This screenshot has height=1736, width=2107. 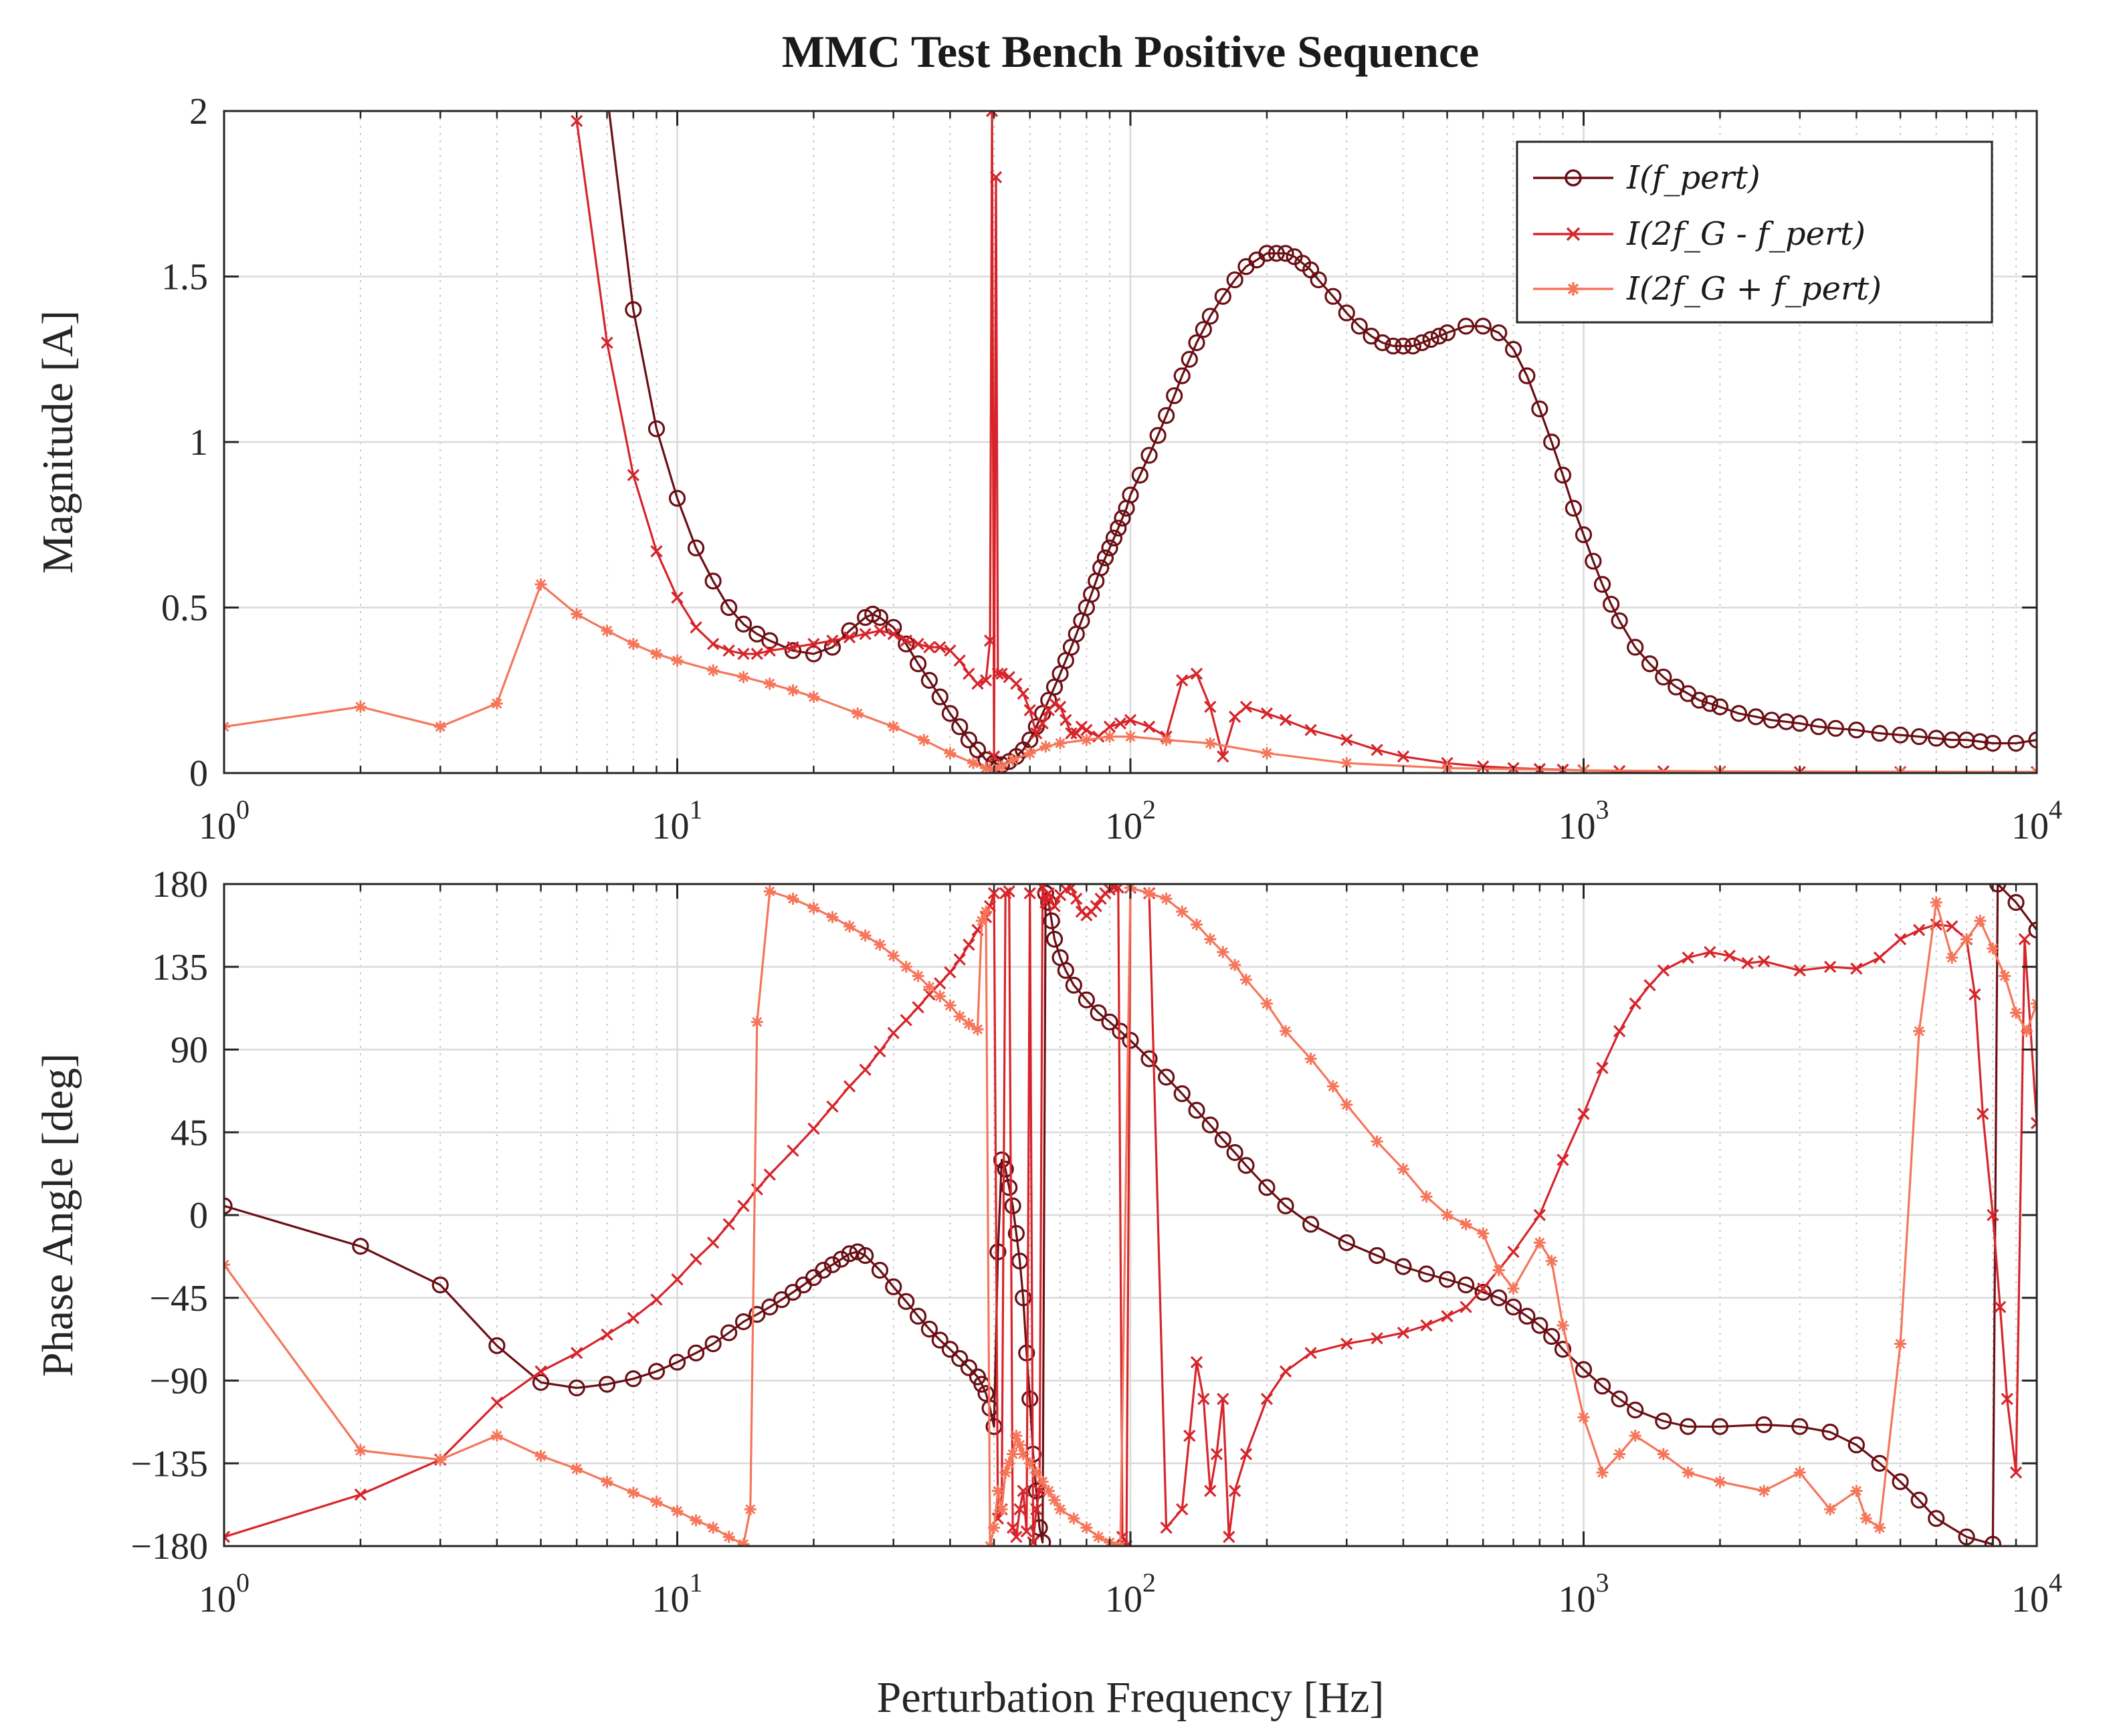 I want to click on x-tick-label: 10³, so click(x=1584, y=1593).